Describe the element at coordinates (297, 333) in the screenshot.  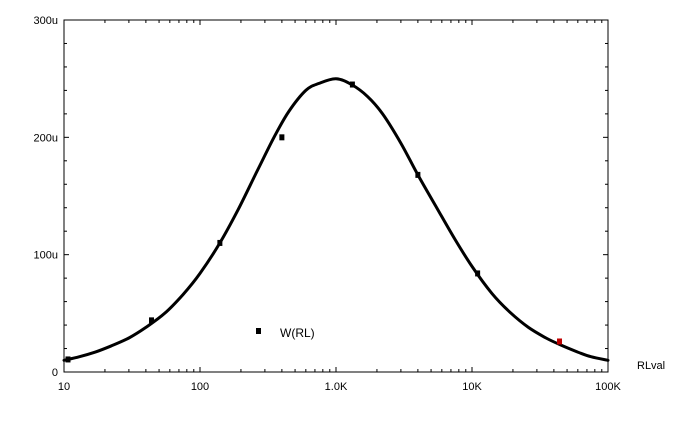
I see `legend-label: W(RL)` at that location.